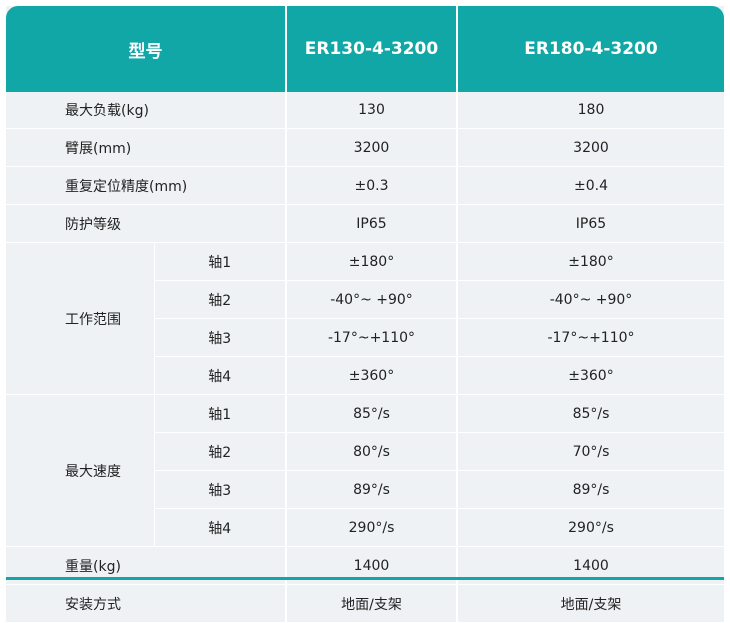 This screenshot has height=623, width=730. Describe the element at coordinates (590, 299) in the screenshot. I see `value-b: -40°~ +90°` at that location.